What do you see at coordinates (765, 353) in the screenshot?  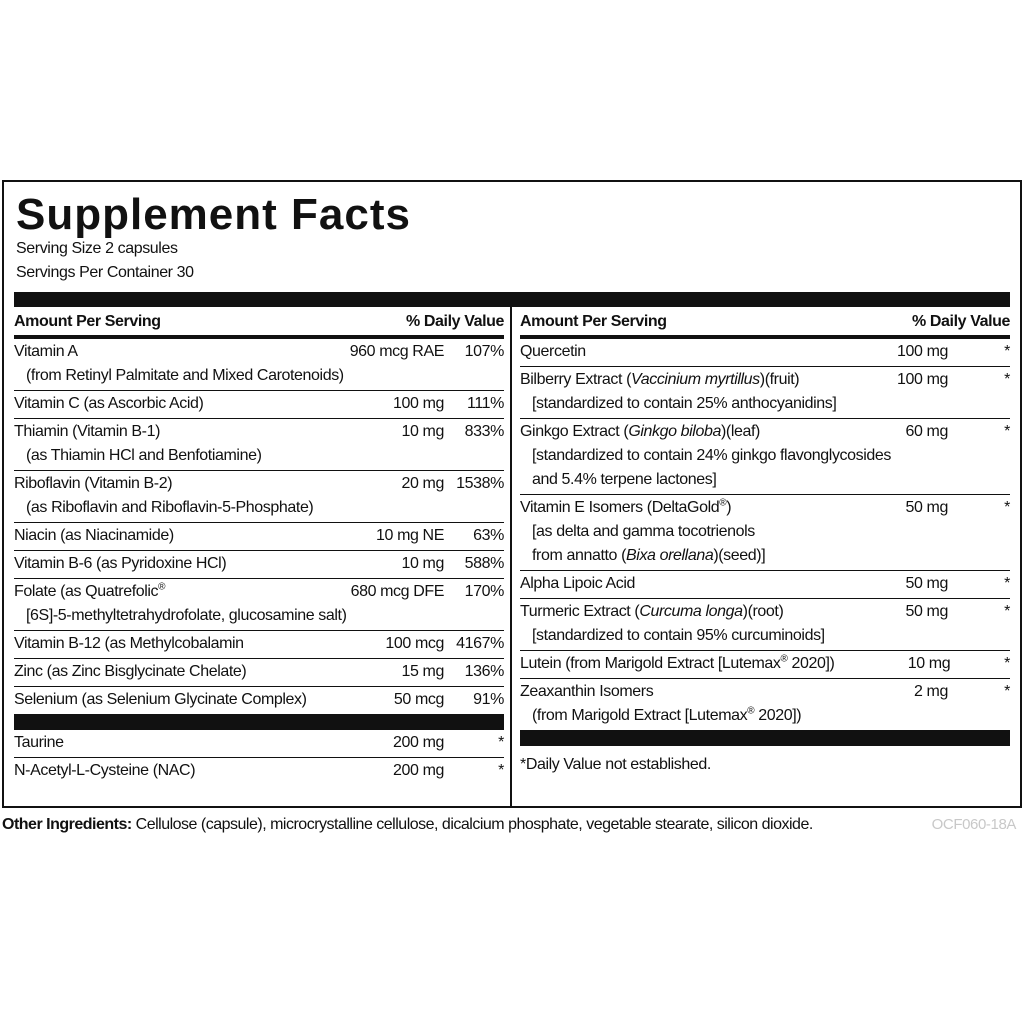 I see `nutrient-row: Quercetin 100 mg *` at bounding box center [765, 353].